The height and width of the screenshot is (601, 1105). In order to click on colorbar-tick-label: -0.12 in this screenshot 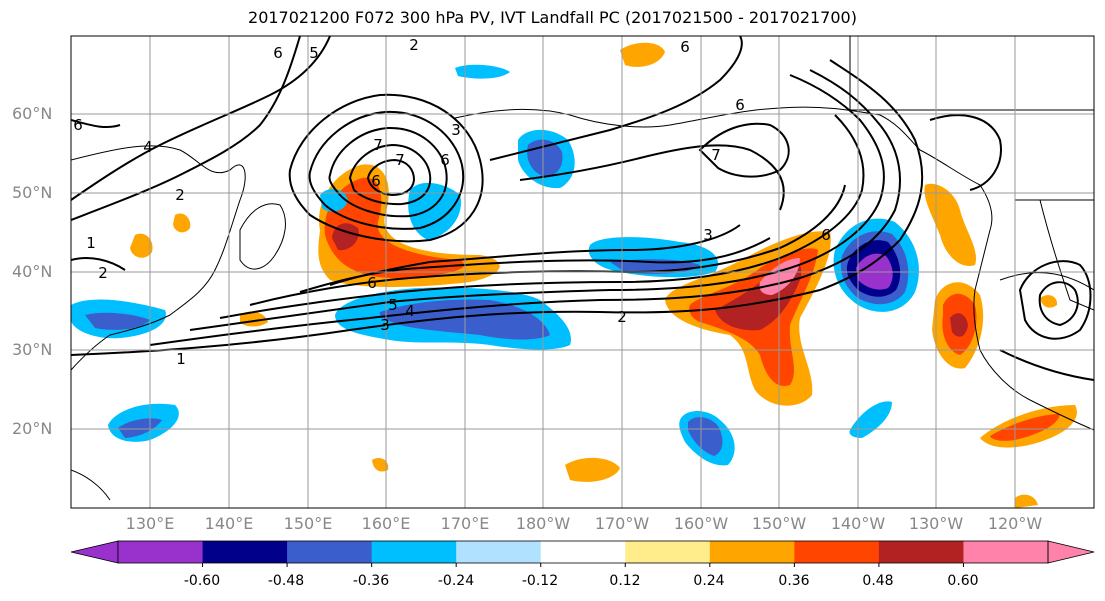, I will do `click(540, 581)`.